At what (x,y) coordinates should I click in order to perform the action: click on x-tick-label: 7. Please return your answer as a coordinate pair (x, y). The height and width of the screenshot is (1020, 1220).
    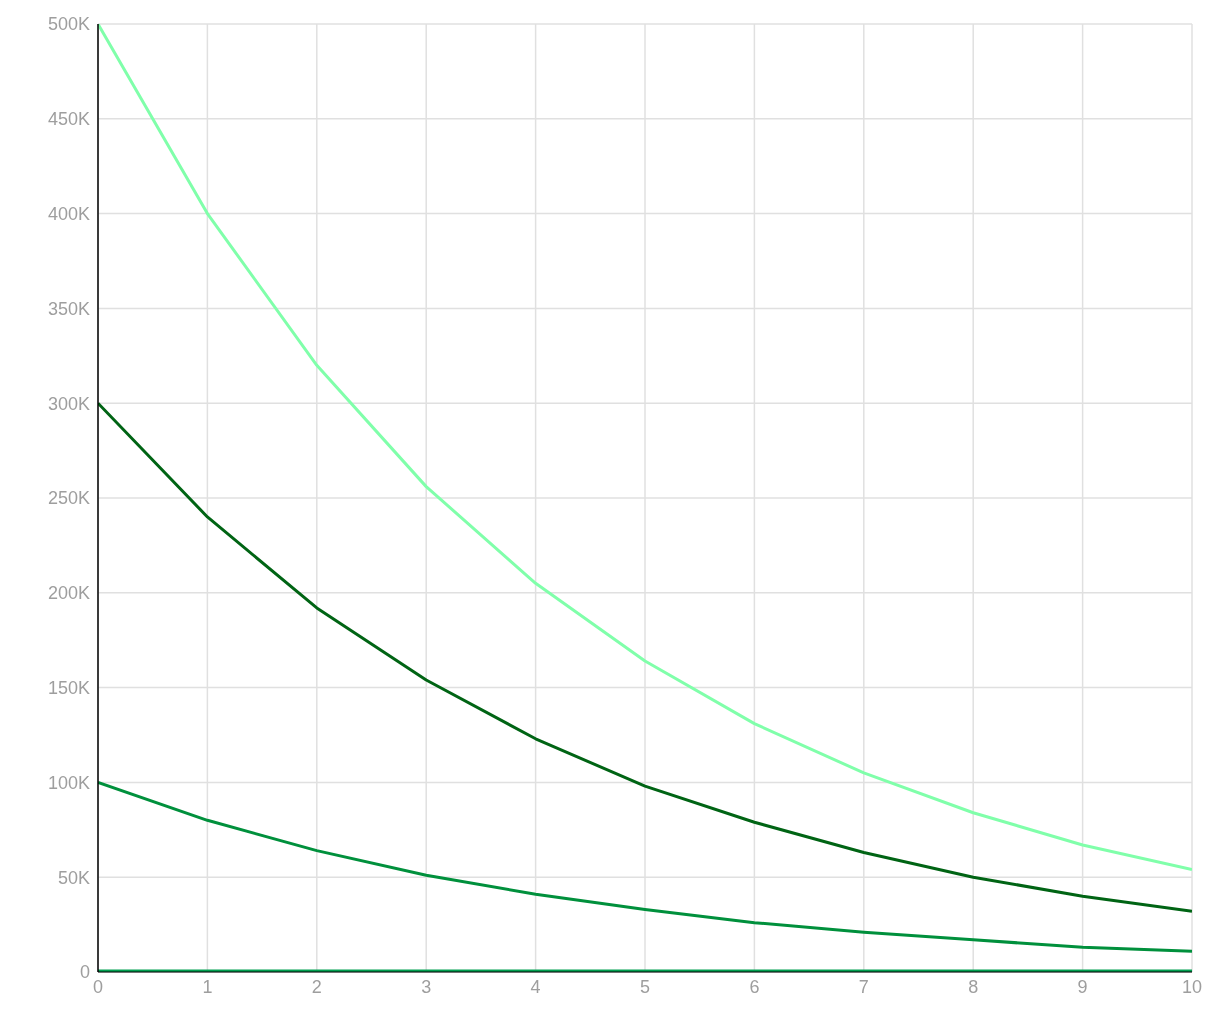
    Looking at the image, I should click on (863, 986).